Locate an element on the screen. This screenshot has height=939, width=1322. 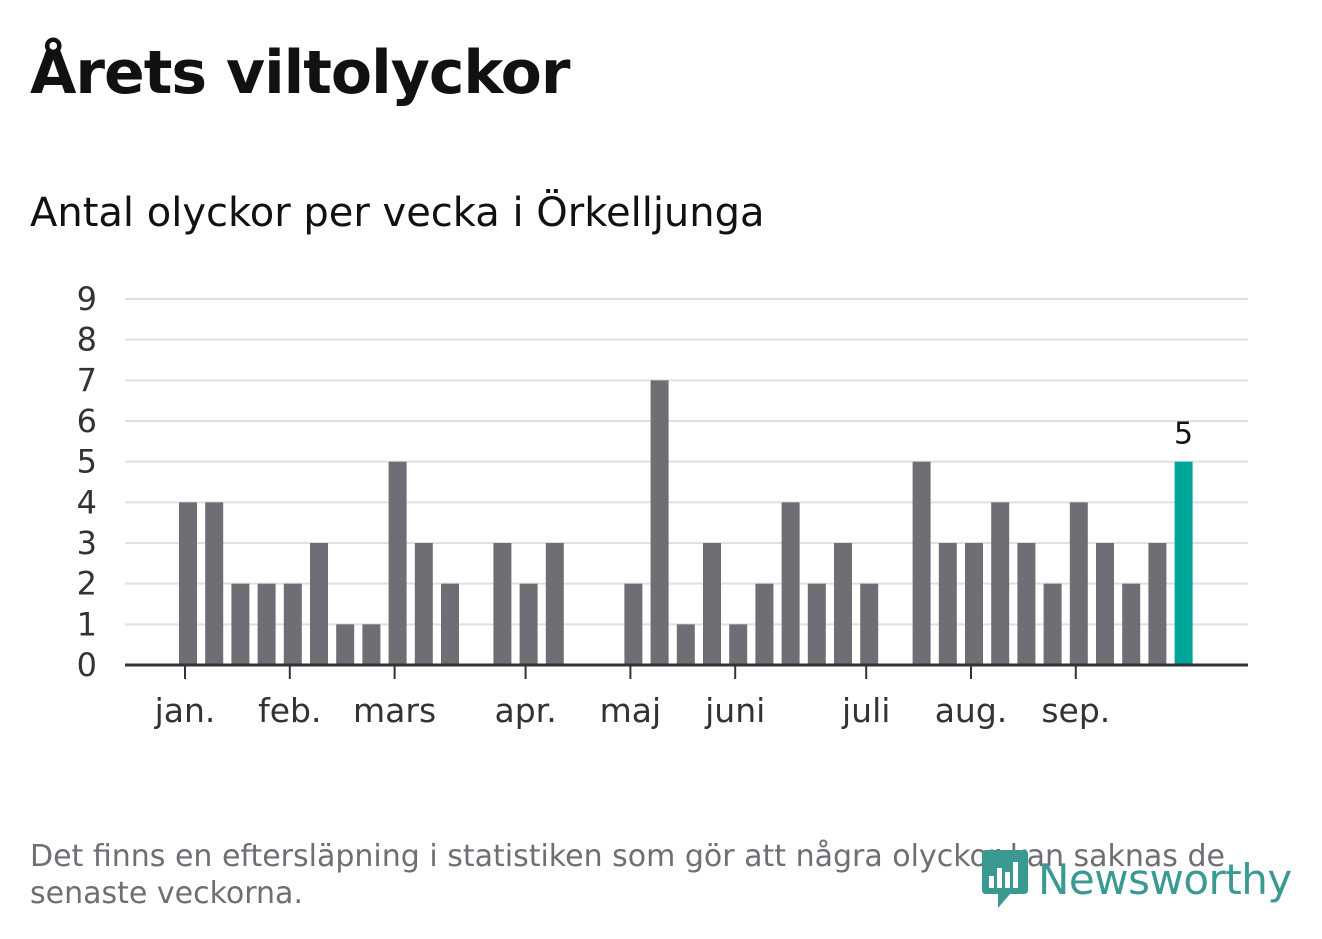
bar-latest-week is located at coordinates (1183, 563).